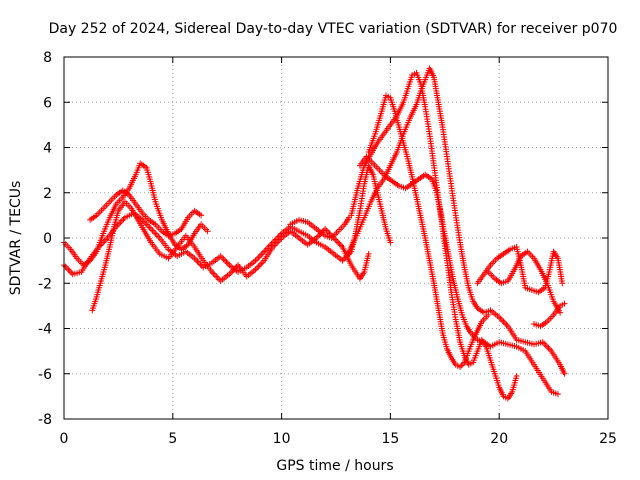  Describe the element at coordinates (608, 439) in the screenshot. I see `x-tick-label: 25` at that location.